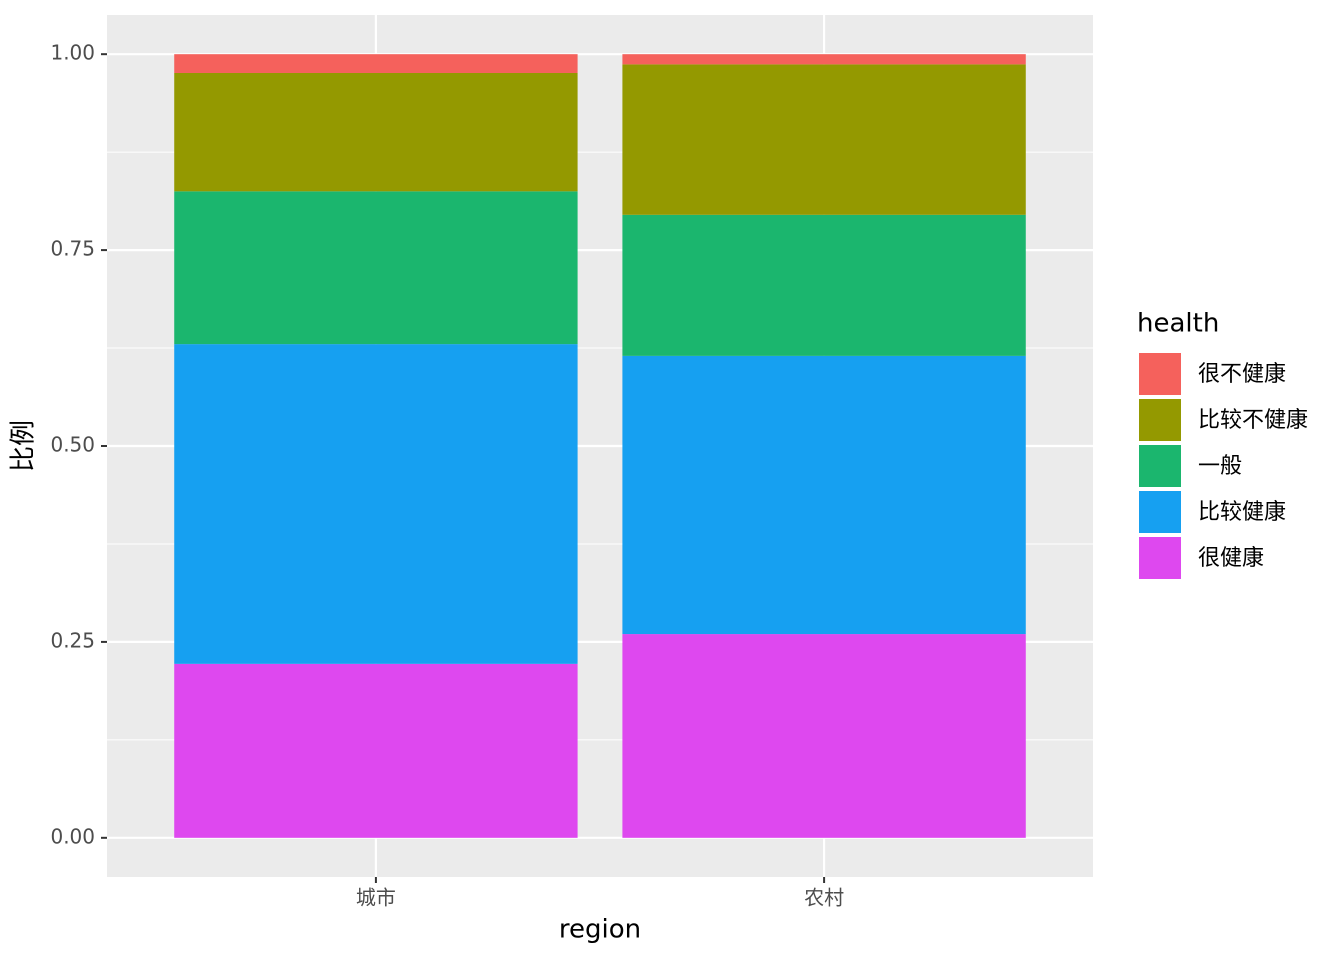 The width and height of the screenshot is (1344, 960). Describe the element at coordinates (1242, 512) in the screenshot. I see `legend-label: 比较健康` at that location.